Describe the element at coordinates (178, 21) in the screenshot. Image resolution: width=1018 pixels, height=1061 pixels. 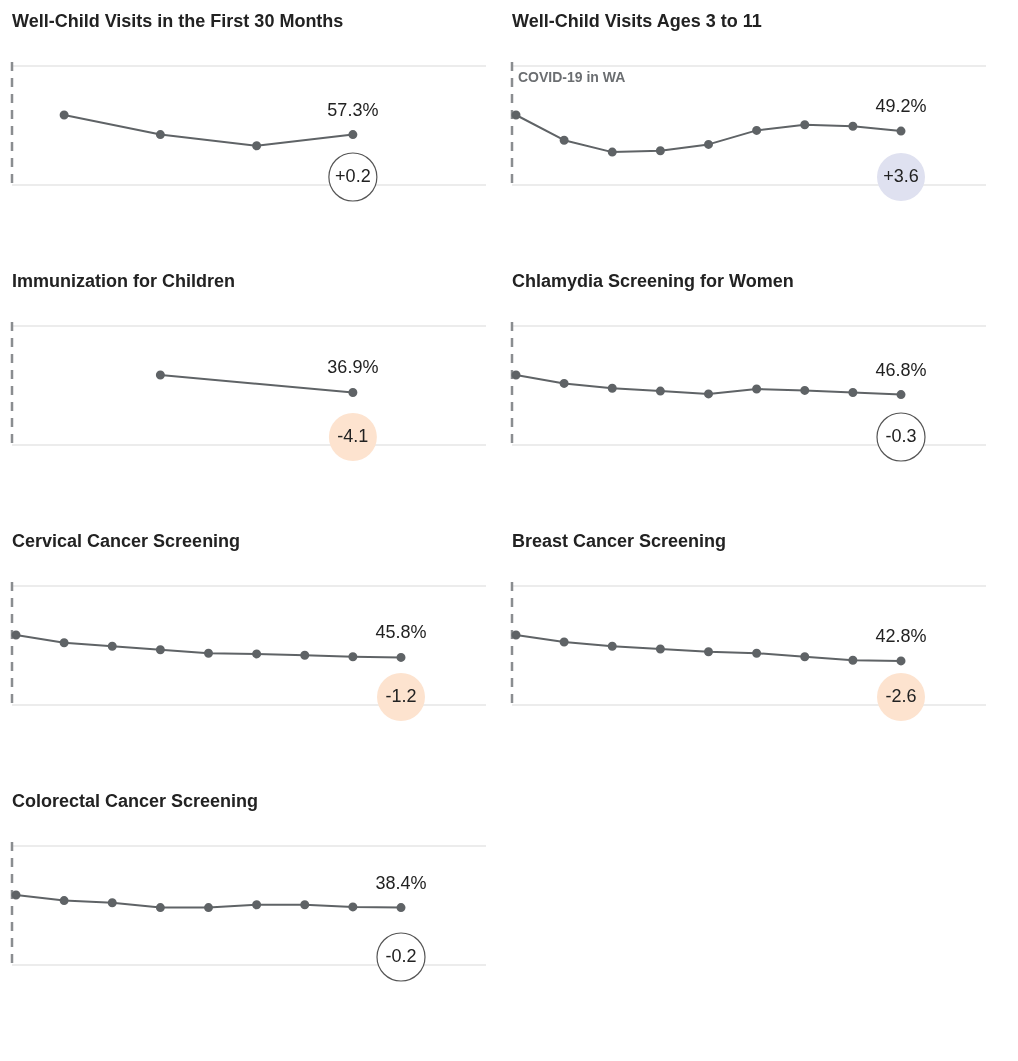
I see `chart-title: Well-Child Visits in the First 30 Months` at that location.